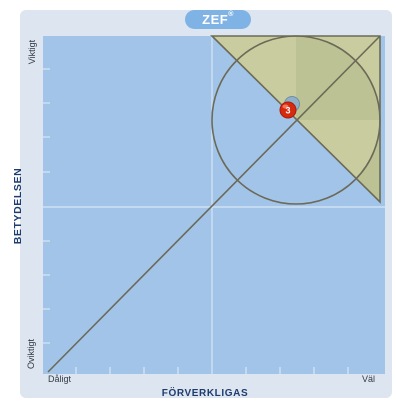 Image resolution: width=396 pixels, height=401 pixels. I want to click on x-axis-ticks, so click(212, 370).